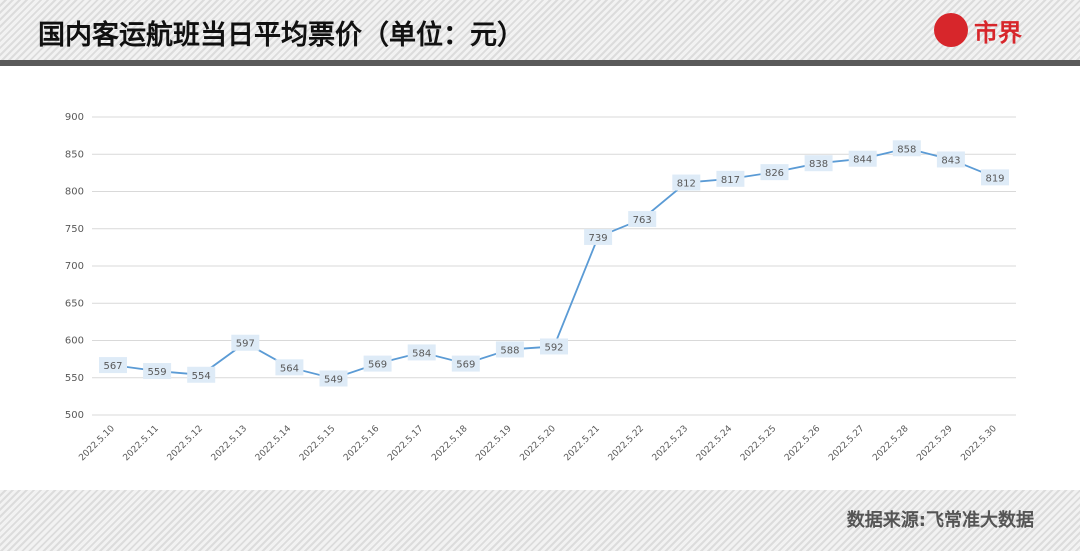 The width and height of the screenshot is (1080, 551). Describe the element at coordinates (74, 117) in the screenshot. I see `y-tick-label: 900` at that location.